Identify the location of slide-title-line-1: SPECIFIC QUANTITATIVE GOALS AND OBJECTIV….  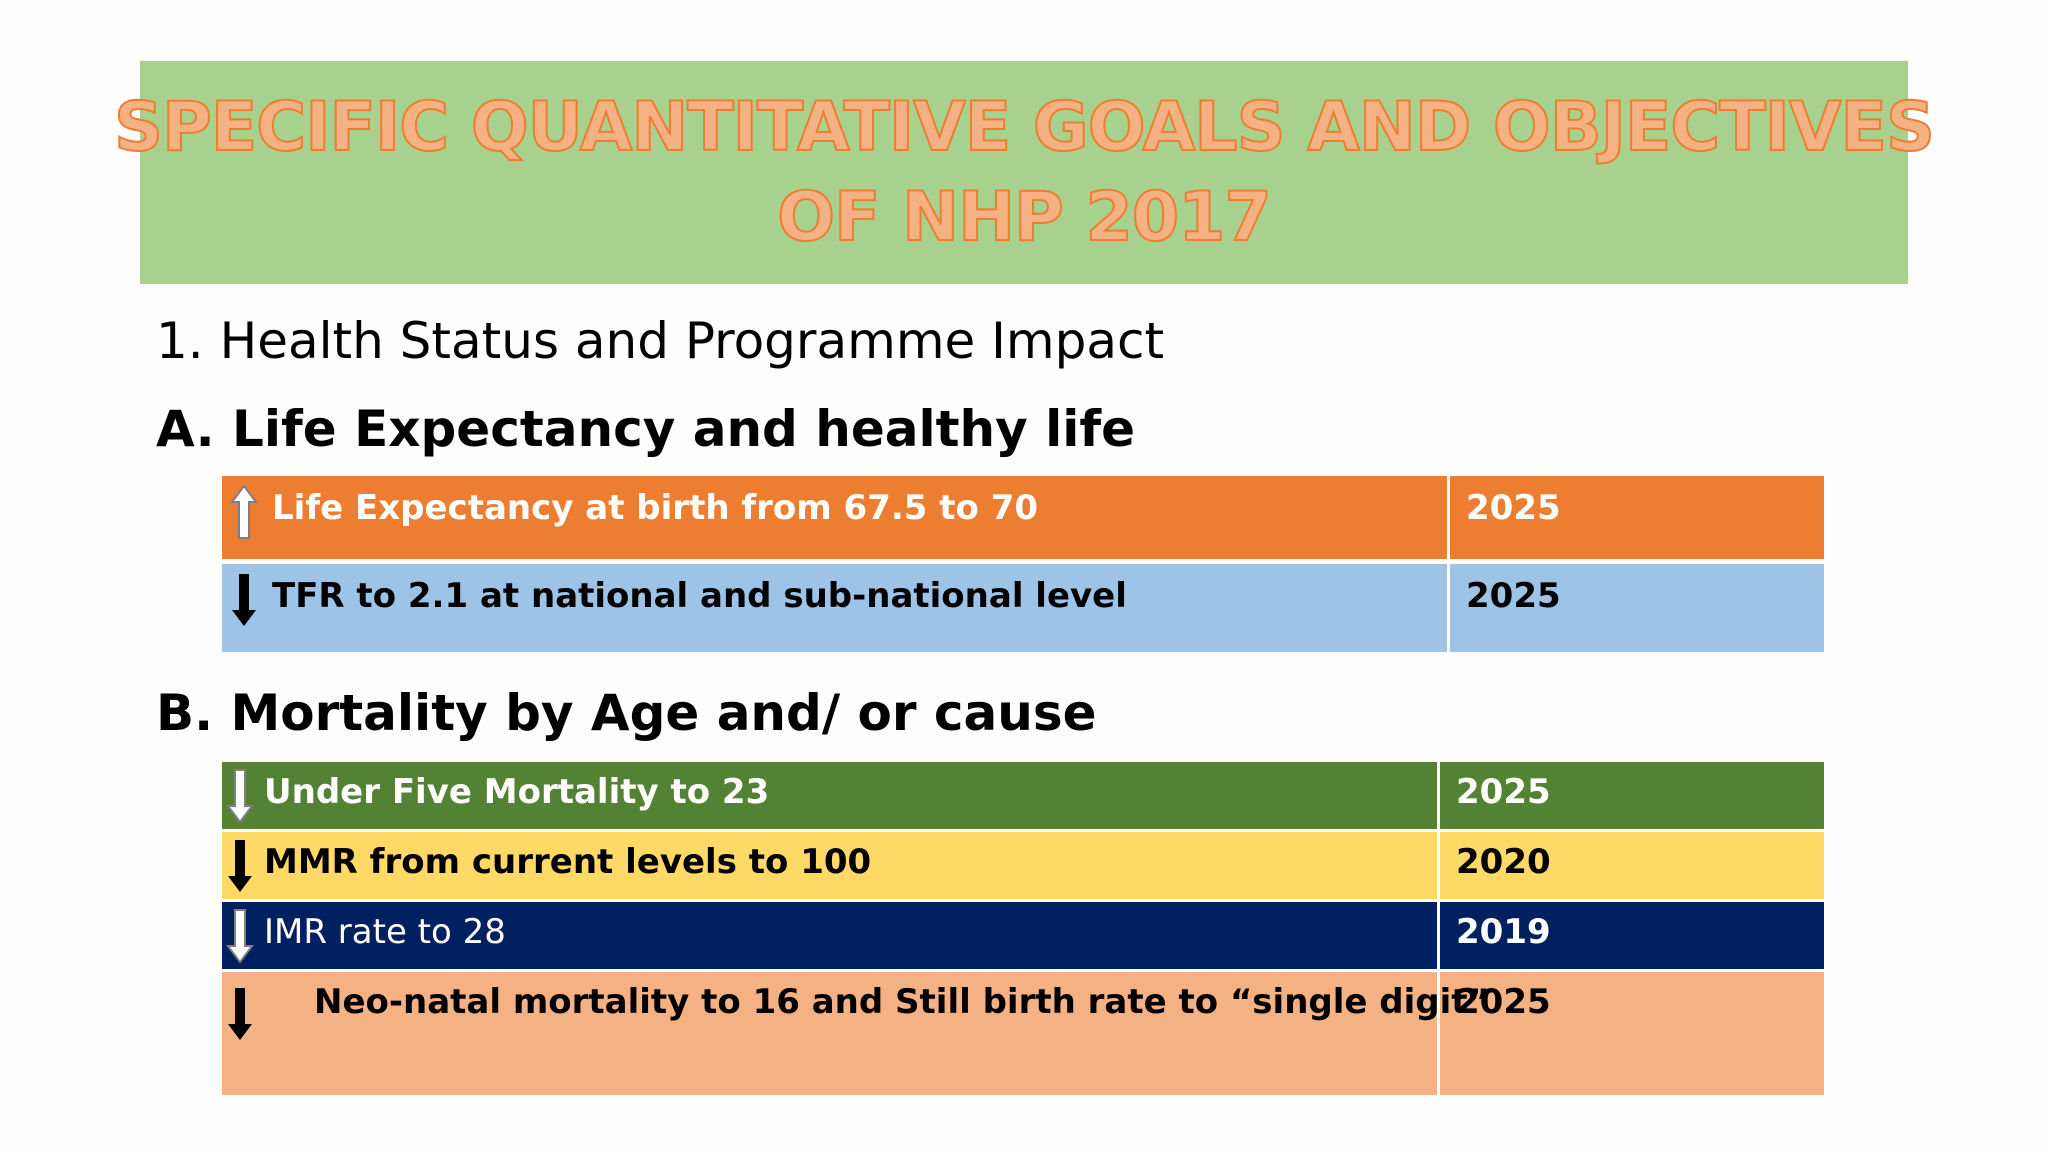
(1024, 127).